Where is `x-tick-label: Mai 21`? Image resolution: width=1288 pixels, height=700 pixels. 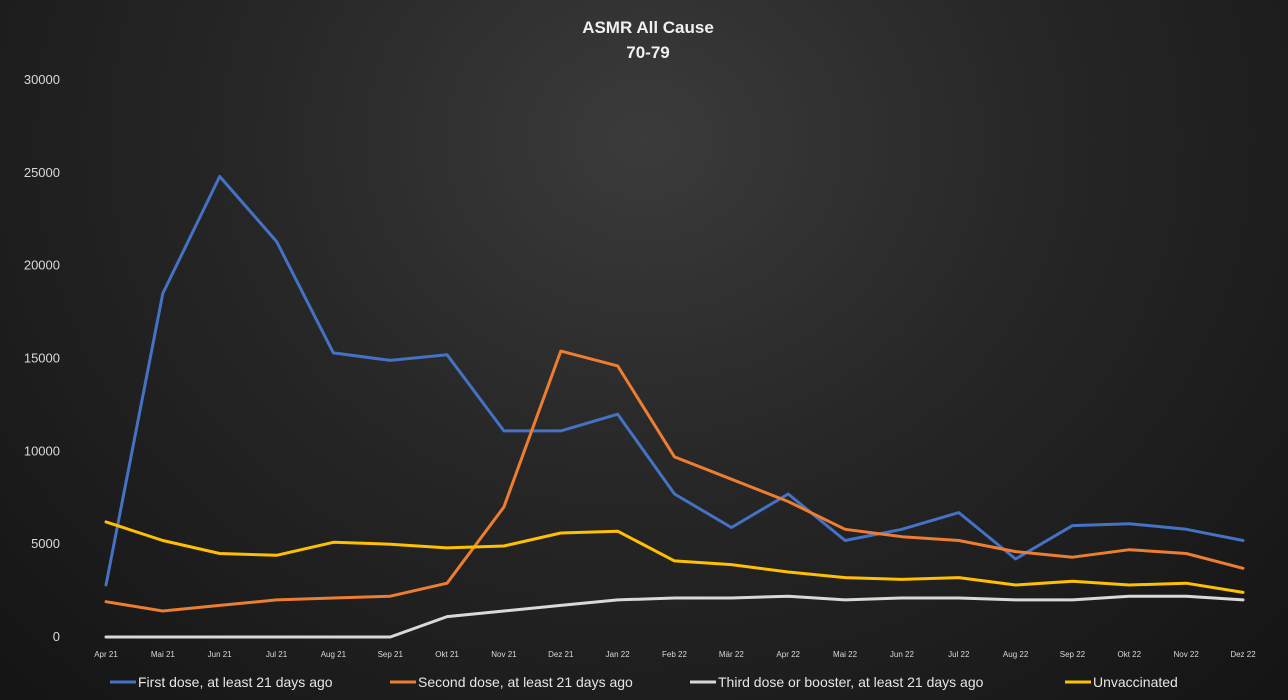
x-tick-label: Mai 21 is located at coordinates (163, 654).